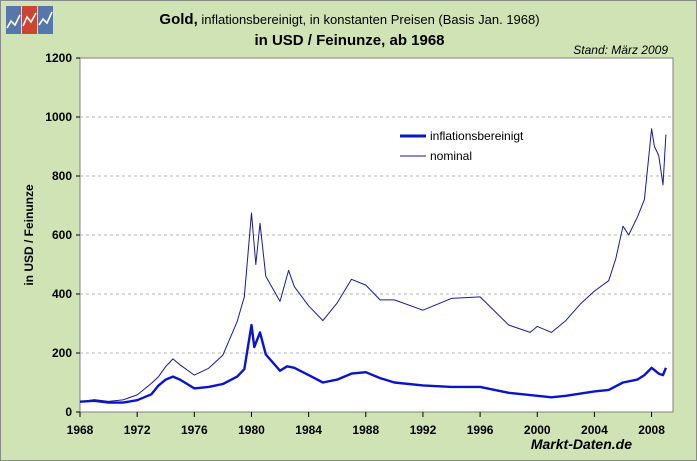 This screenshot has width=697, height=461. I want to click on y-axis-label: in USD / Feinunze, so click(29, 235).